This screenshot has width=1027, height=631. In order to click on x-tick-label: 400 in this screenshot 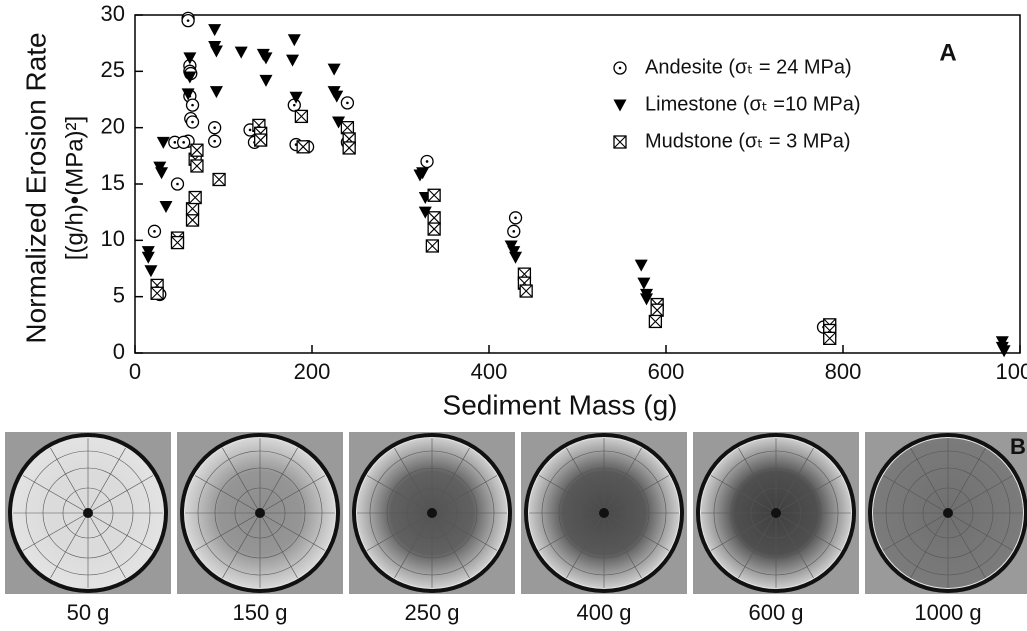, I will do `click(489, 371)`.